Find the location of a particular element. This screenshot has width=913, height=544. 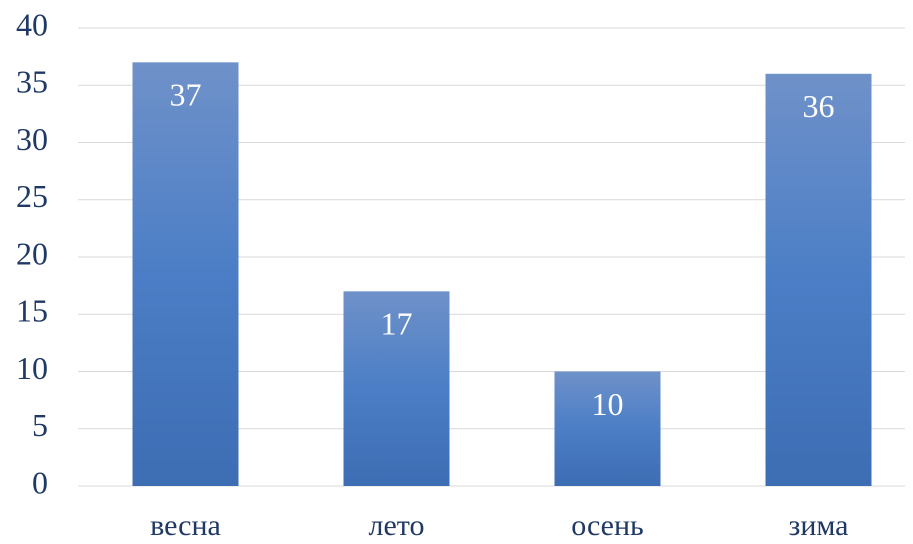

y-tick-label: 30 is located at coordinates (32, 139).